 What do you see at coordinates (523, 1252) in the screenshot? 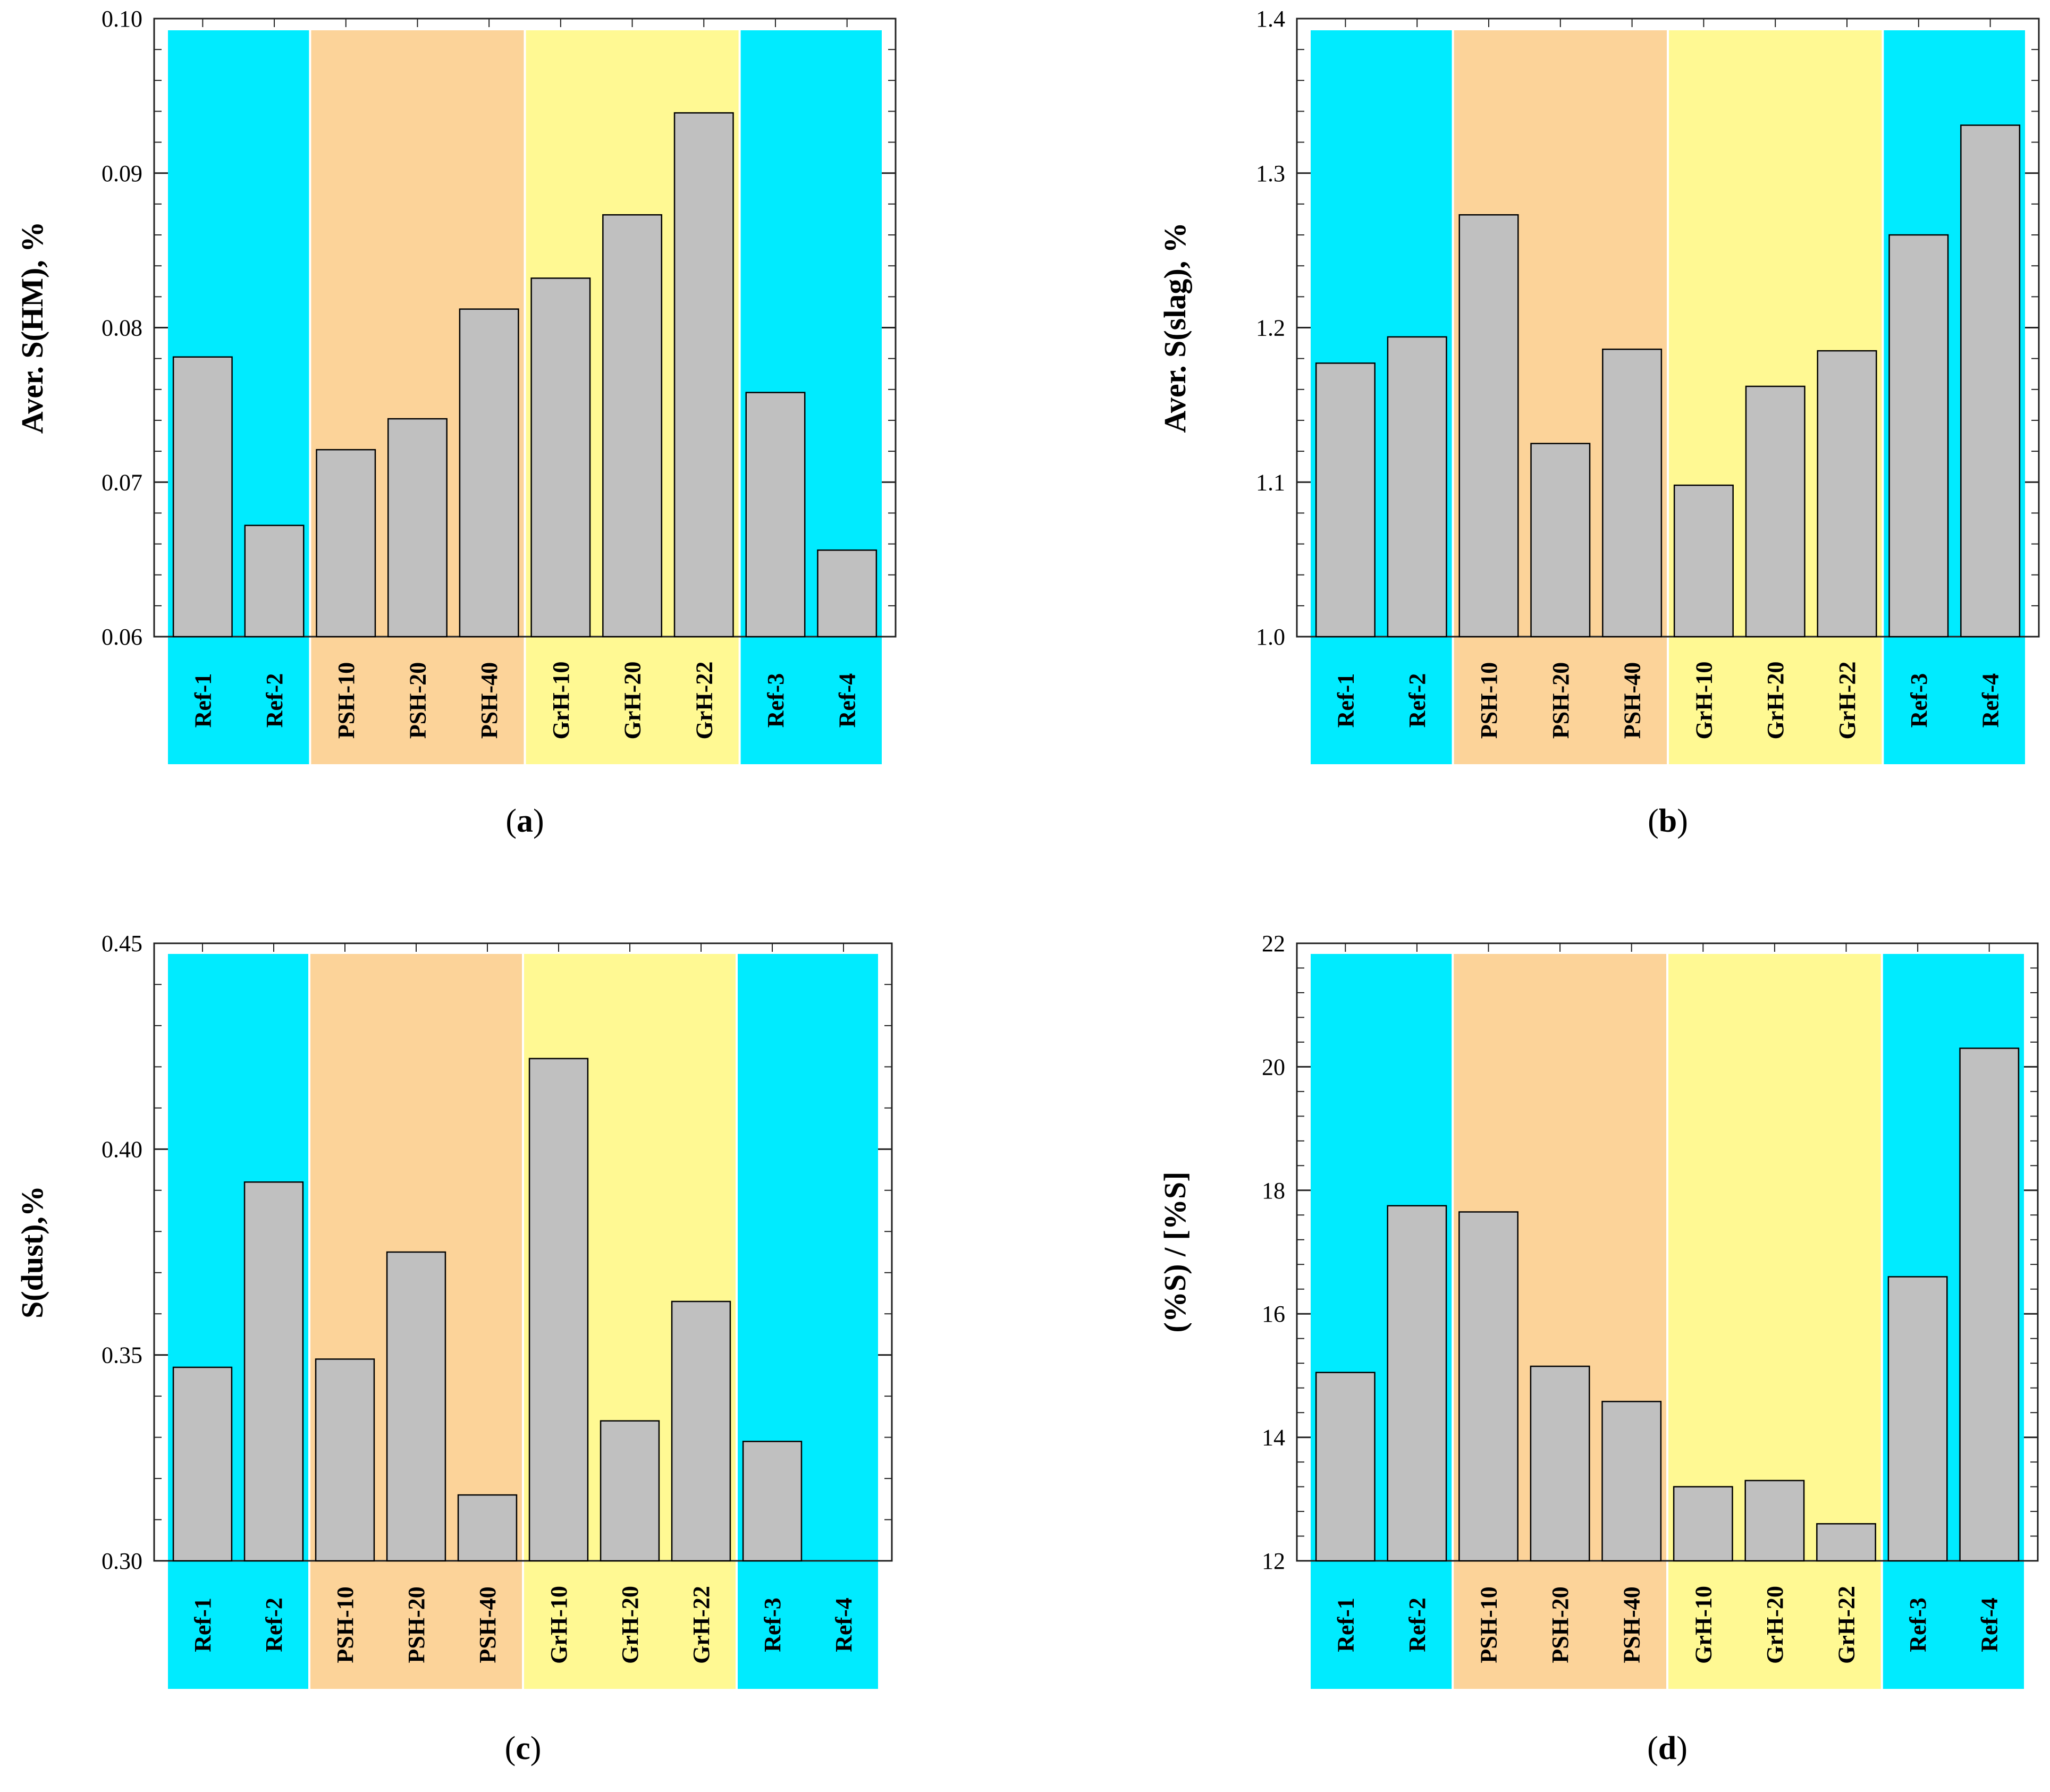
I see `plot-frame` at bounding box center [523, 1252].